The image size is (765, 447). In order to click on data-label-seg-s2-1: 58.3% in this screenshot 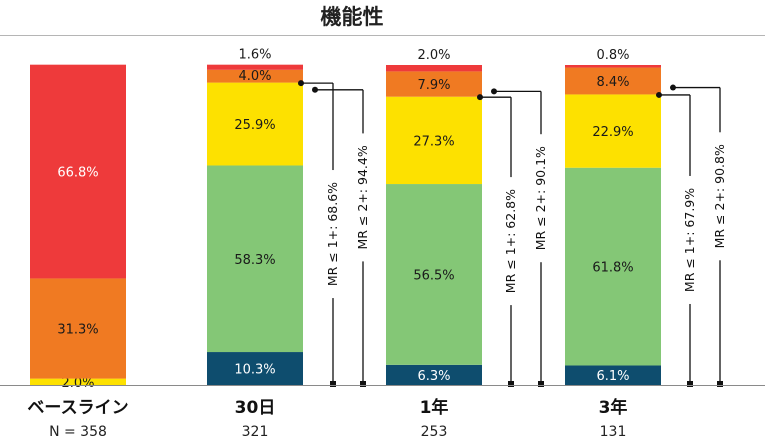, I will do `click(254, 260)`.